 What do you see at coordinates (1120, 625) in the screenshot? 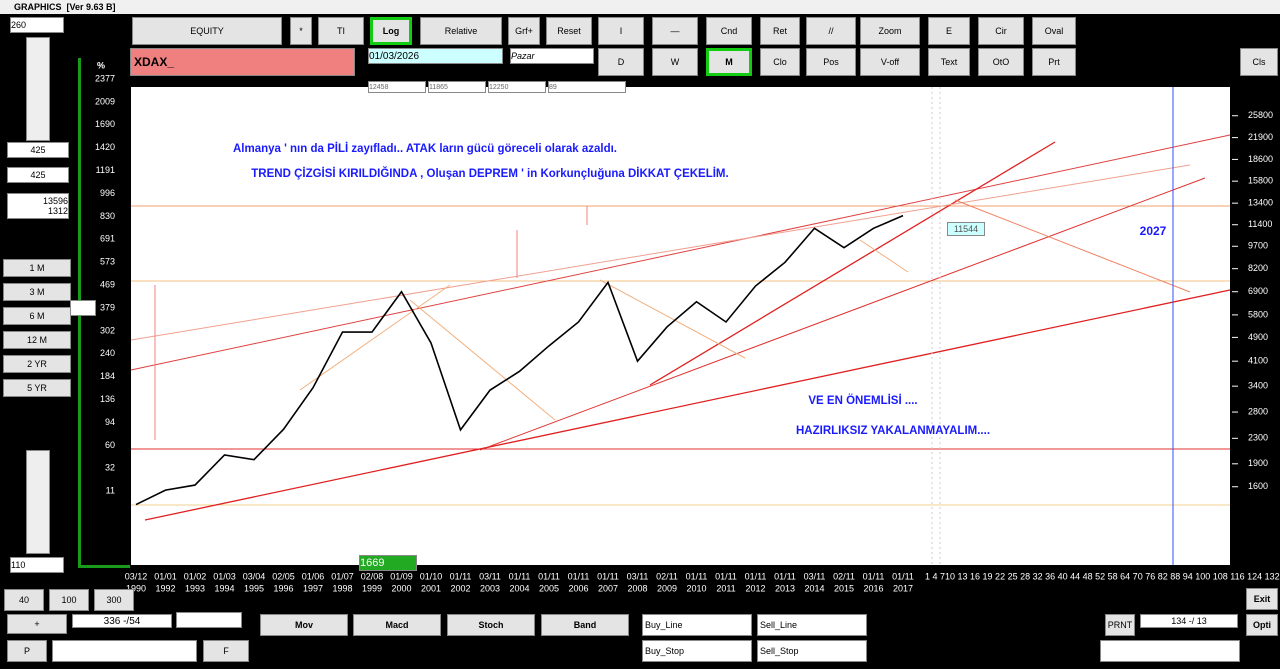
I see `print-button: PRNT` at bounding box center [1120, 625].